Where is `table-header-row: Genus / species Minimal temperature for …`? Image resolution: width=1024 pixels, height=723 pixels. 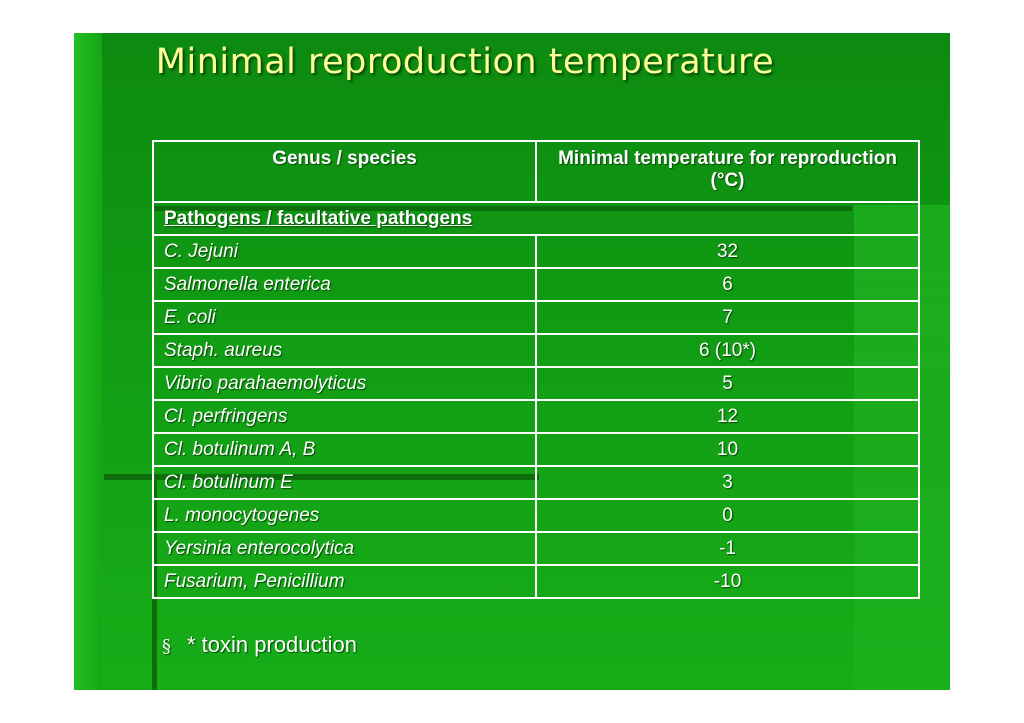
table-header-row: Genus / species Minimal temperature for … is located at coordinates (535, 171).